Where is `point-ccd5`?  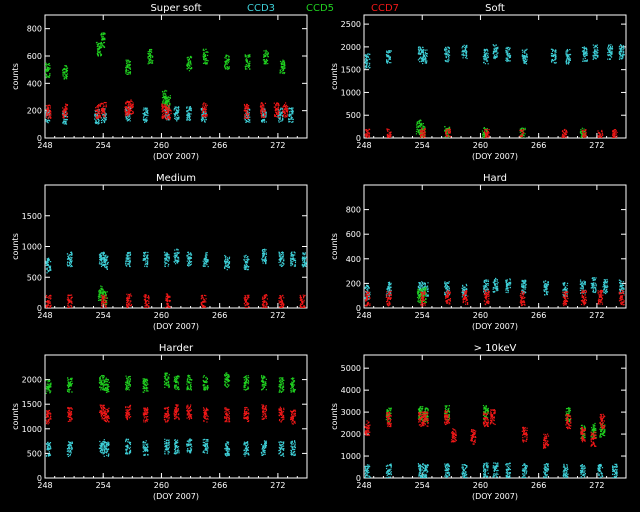
point-ccd5 is located at coordinates (265, 56).